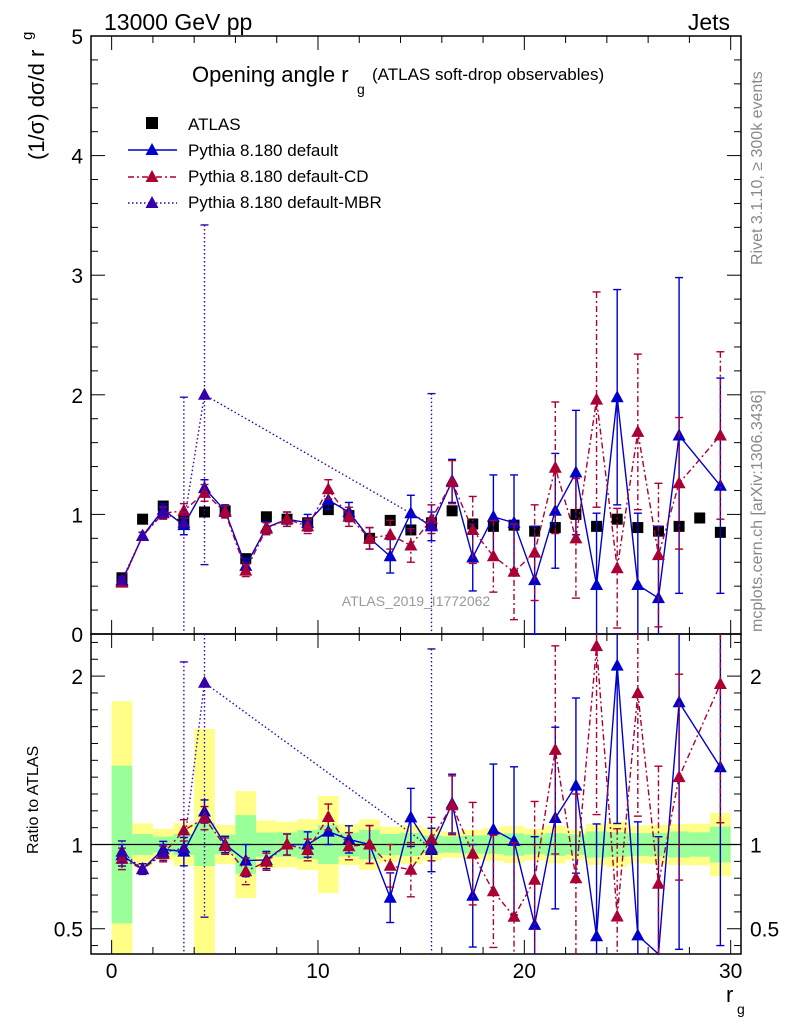 The image size is (786, 1024). What do you see at coordinates (77, 515) in the screenshot?
I see `y-tick-label: 1` at bounding box center [77, 515].